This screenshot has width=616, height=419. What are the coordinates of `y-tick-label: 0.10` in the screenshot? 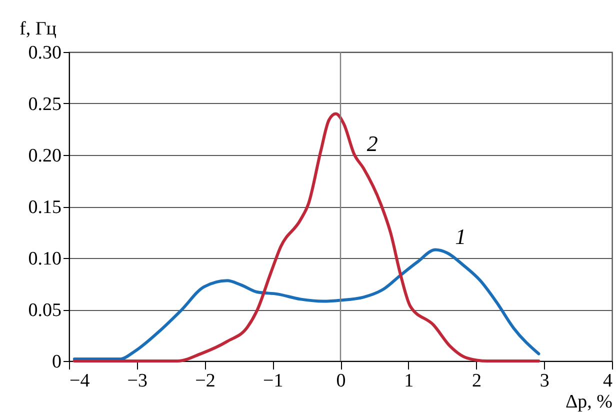 It's located at (45, 259).